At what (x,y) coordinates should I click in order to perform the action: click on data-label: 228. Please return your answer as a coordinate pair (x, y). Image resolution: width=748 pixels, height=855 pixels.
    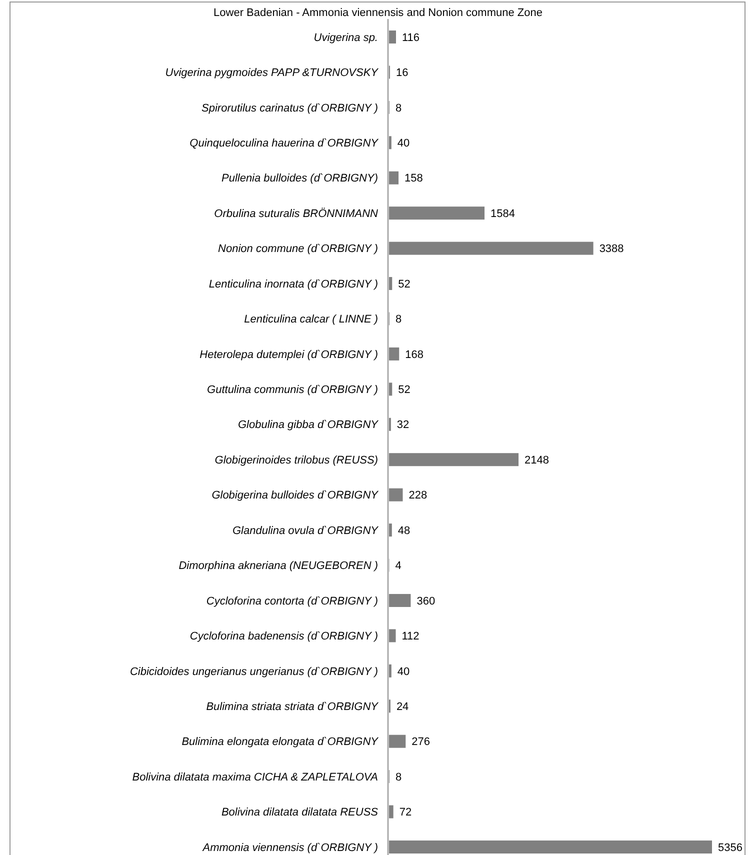
    Looking at the image, I should click on (418, 496).